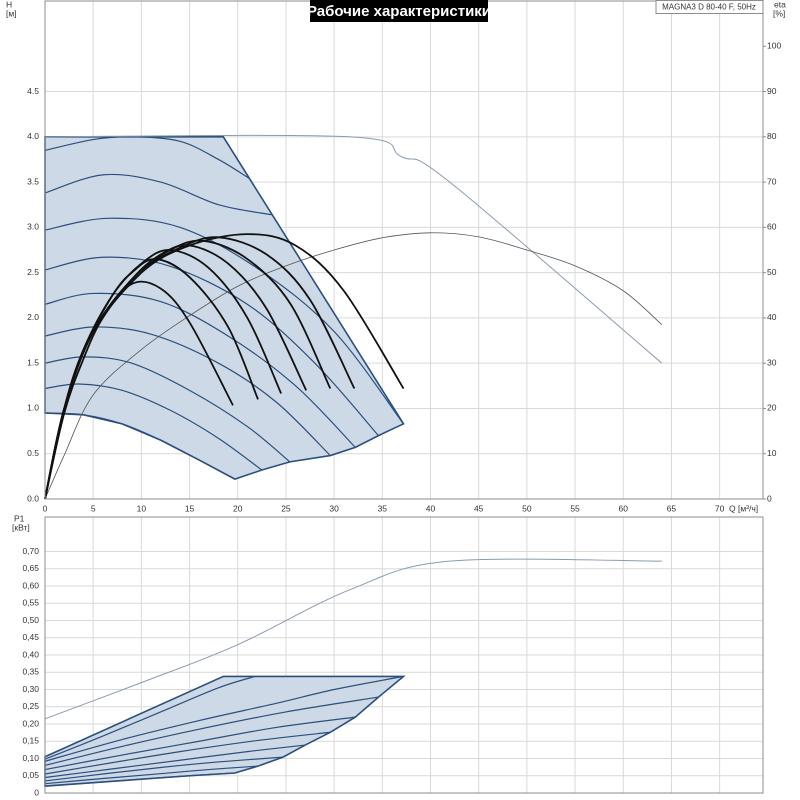 This screenshot has height=800, width=800. I want to click on y2-tick-label: 70, so click(772, 181).